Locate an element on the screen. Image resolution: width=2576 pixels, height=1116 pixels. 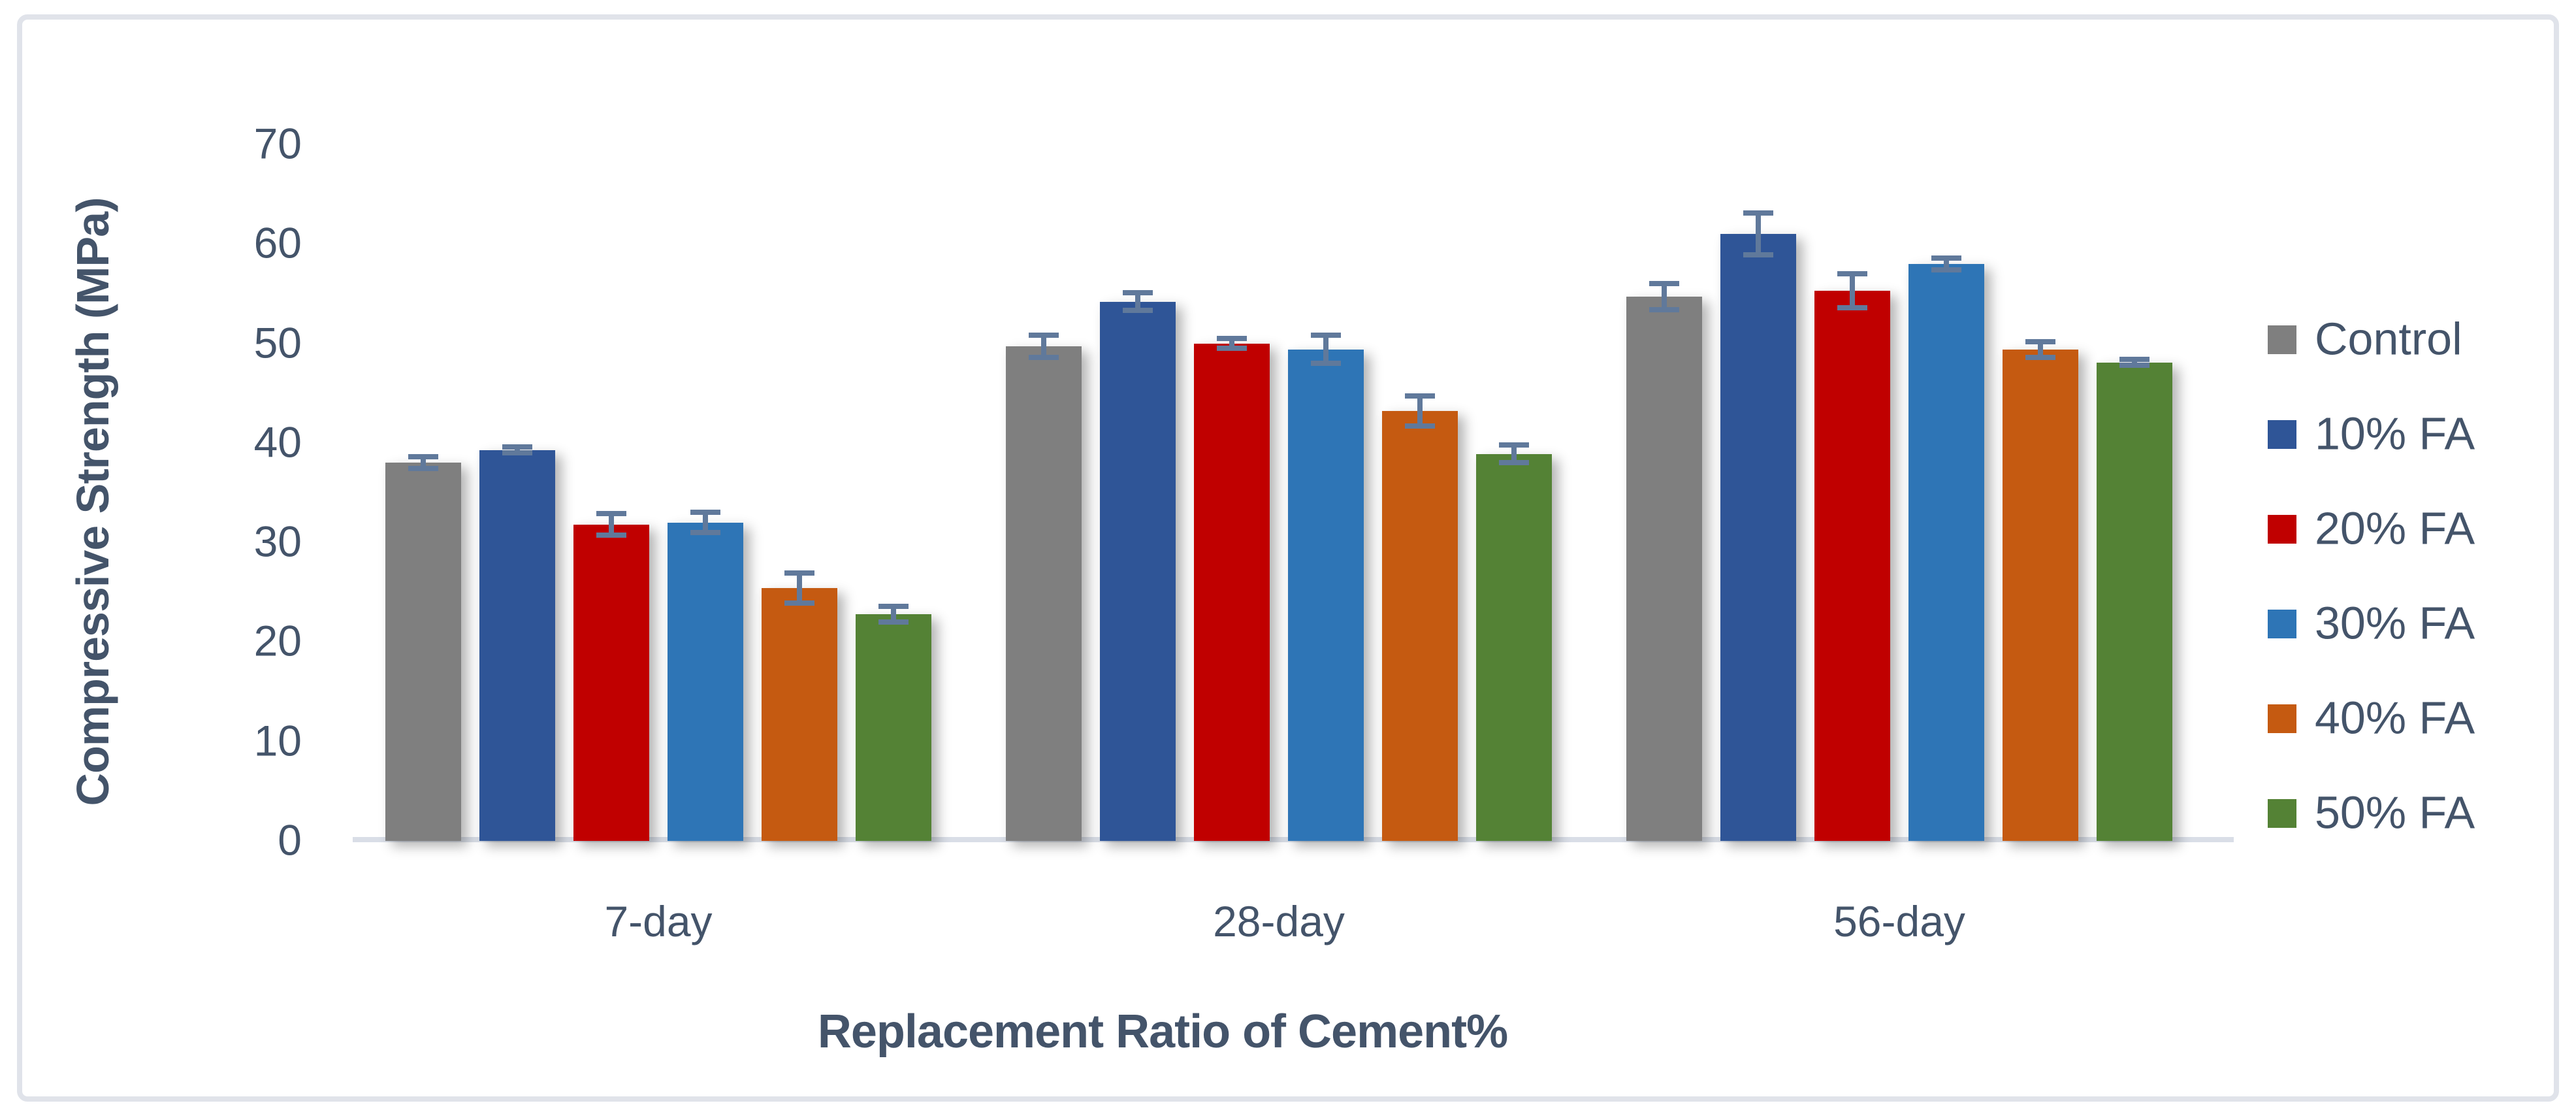
bar-50-fa-7-day is located at coordinates (893, 727).